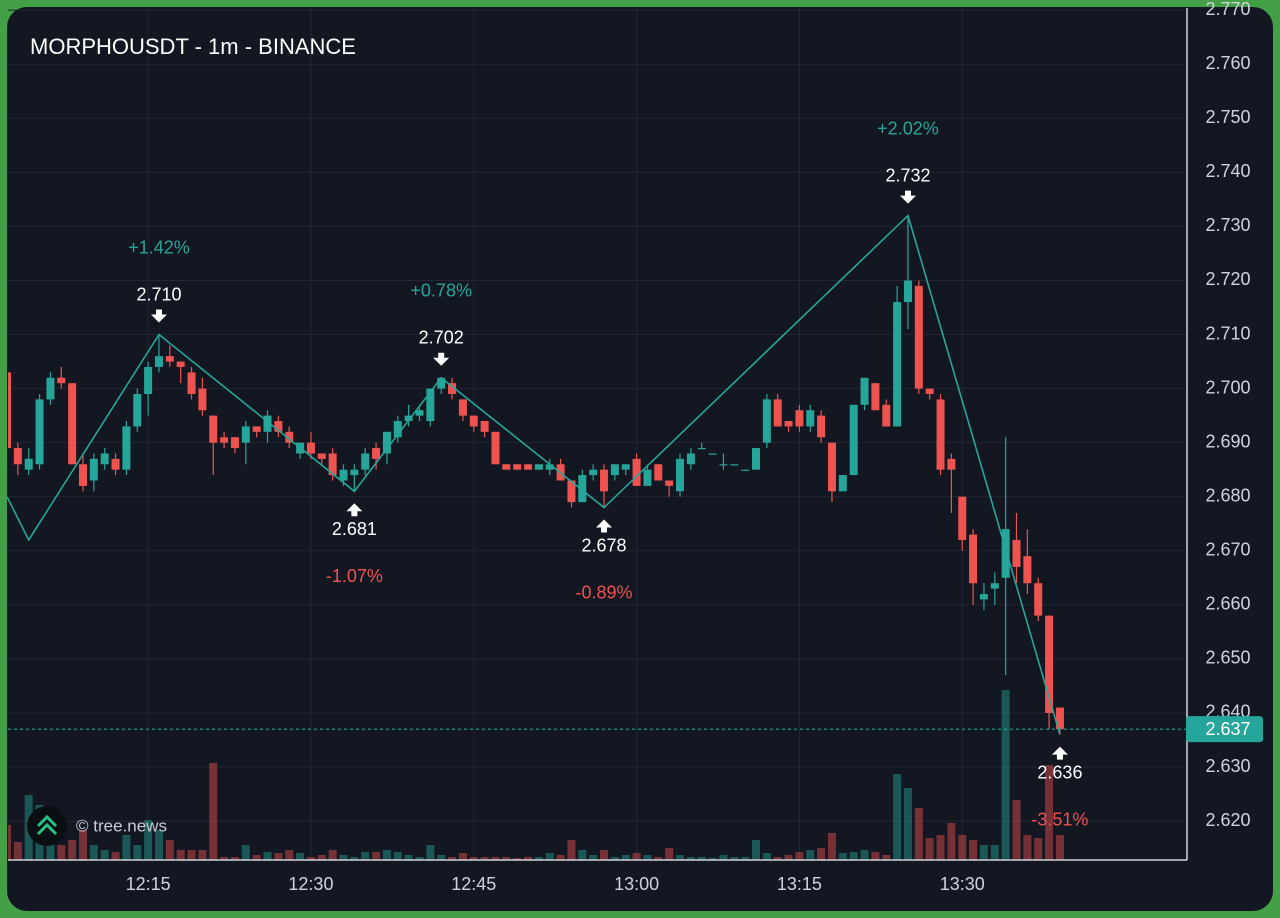  What do you see at coordinates (908, 128) in the screenshot?
I see `pivot-change-label: +2.02%` at bounding box center [908, 128].